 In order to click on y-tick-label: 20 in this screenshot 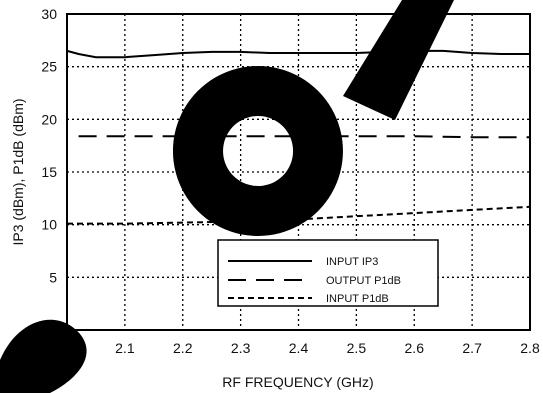, I will do `click(49, 119)`.